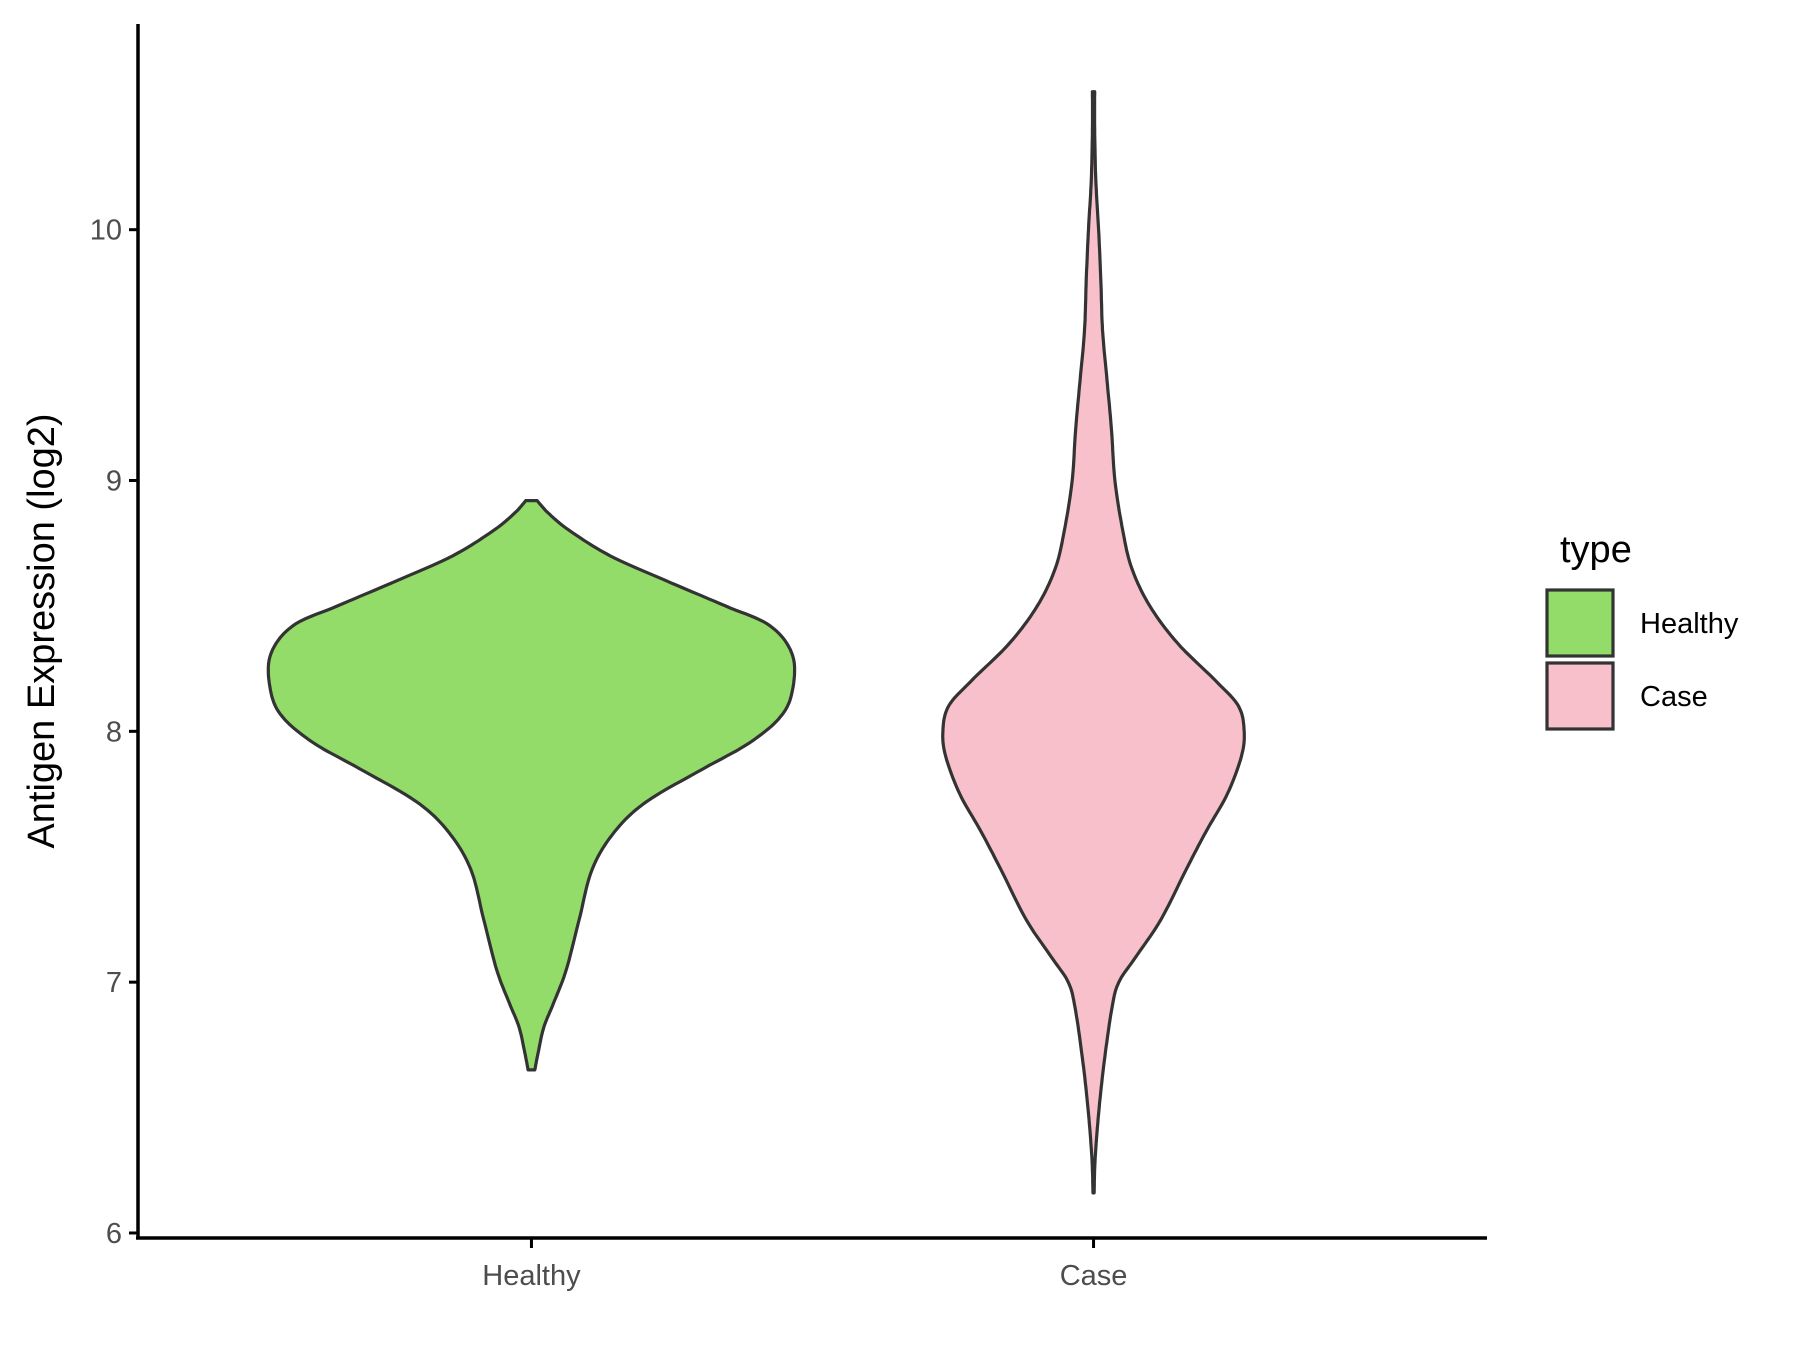 The width and height of the screenshot is (1800, 1350). Describe the element at coordinates (804, 1265) in the screenshot. I see `x-ticks: Healthy Case` at that location.